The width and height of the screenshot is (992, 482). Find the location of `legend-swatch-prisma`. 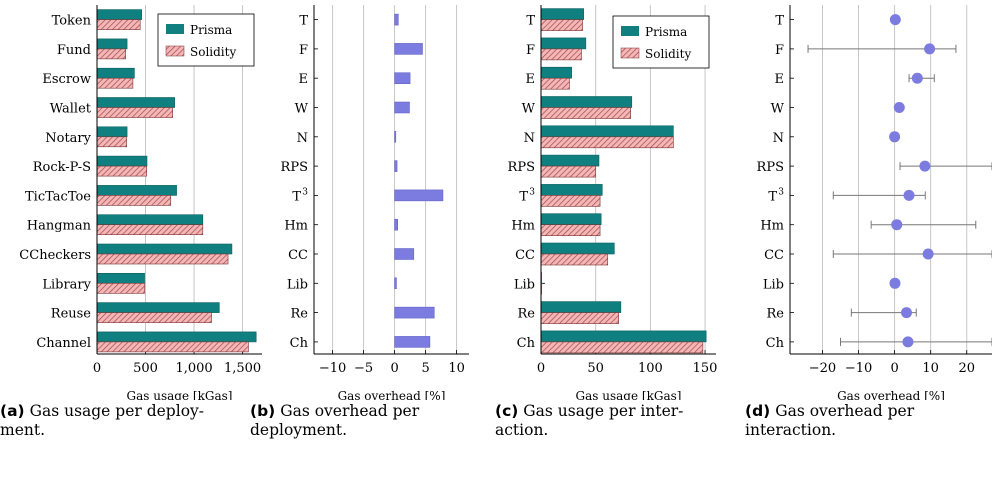

legend-swatch-prisma is located at coordinates (630, 31).